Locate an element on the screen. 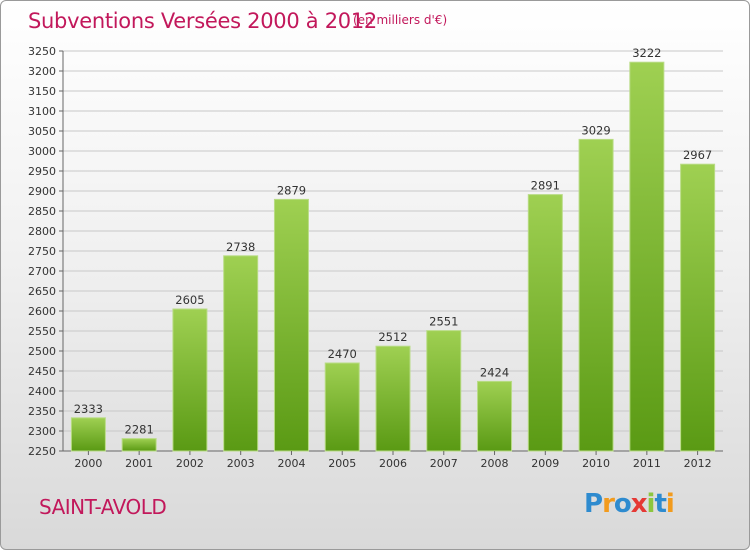 The width and height of the screenshot is (750, 550). x-tick-label: 2005 is located at coordinates (342, 463).